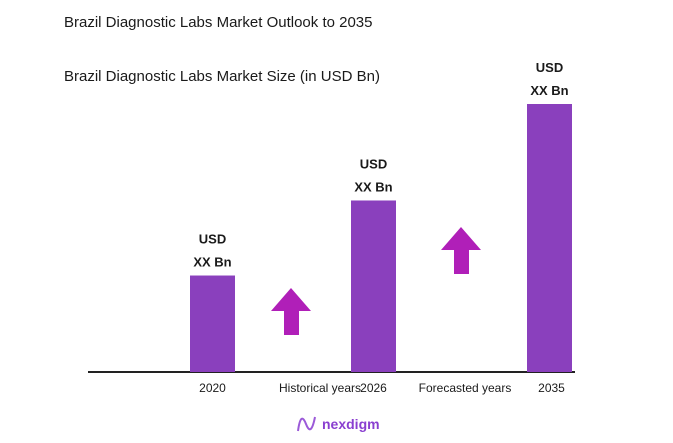 The height and width of the screenshot is (443, 673). I want to click on data-label-2035: XX Bn, so click(549, 90).